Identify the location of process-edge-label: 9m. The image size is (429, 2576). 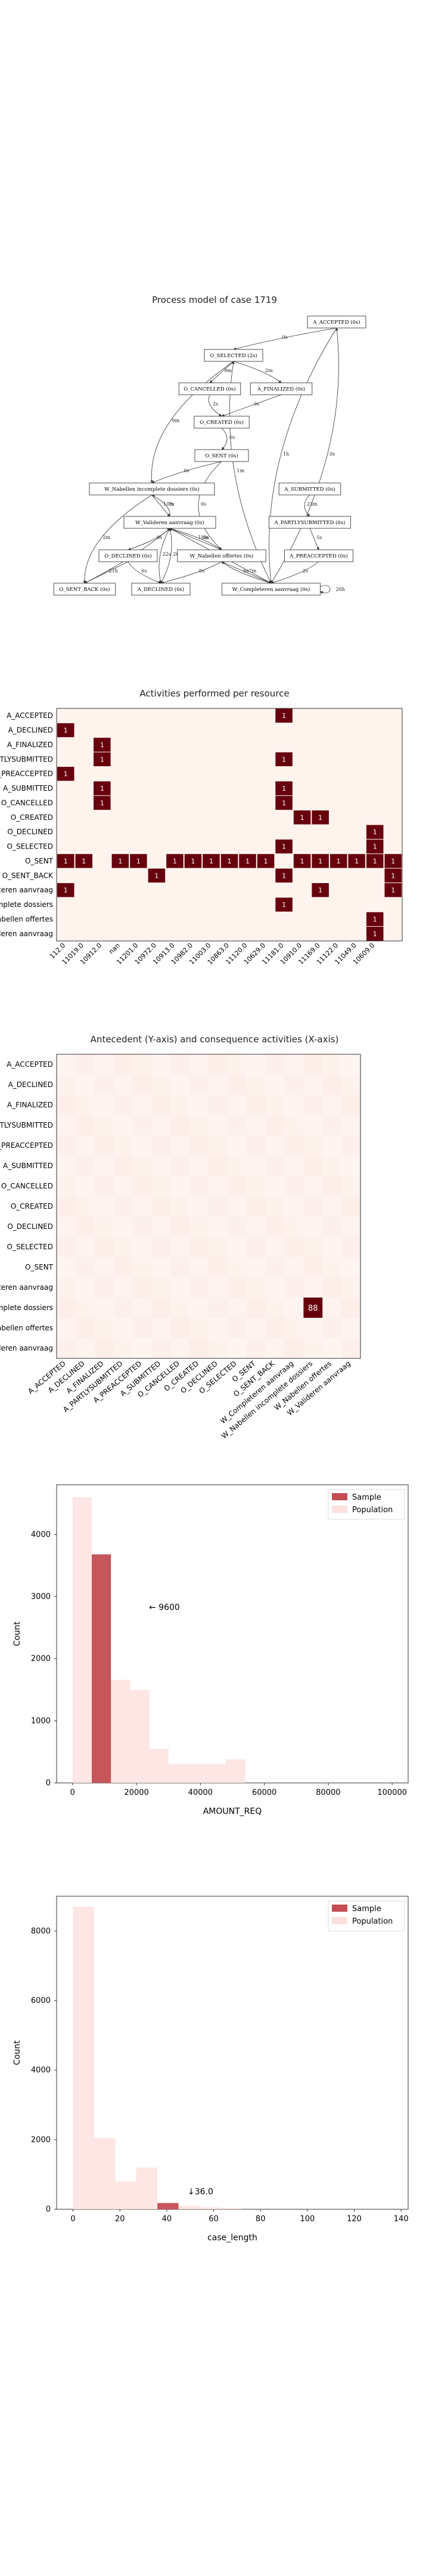
(228, 371).